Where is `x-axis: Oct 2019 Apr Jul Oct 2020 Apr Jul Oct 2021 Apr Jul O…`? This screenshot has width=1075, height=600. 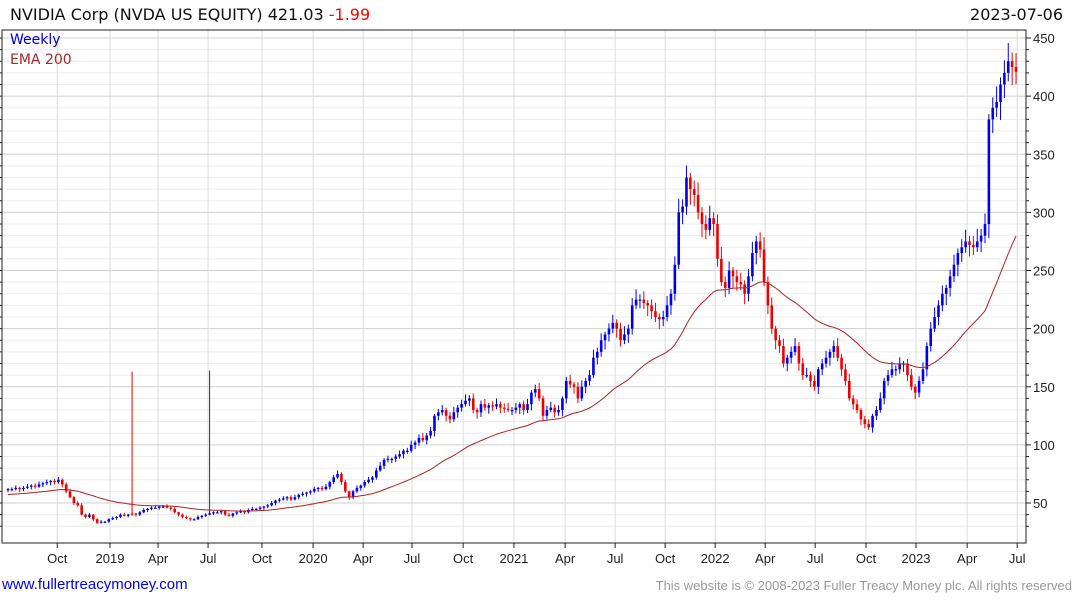
x-axis: Oct 2019 Apr Jul Oct 2020 Apr Jul Oct 2021 Apr Jul O… is located at coordinates (536, 554).